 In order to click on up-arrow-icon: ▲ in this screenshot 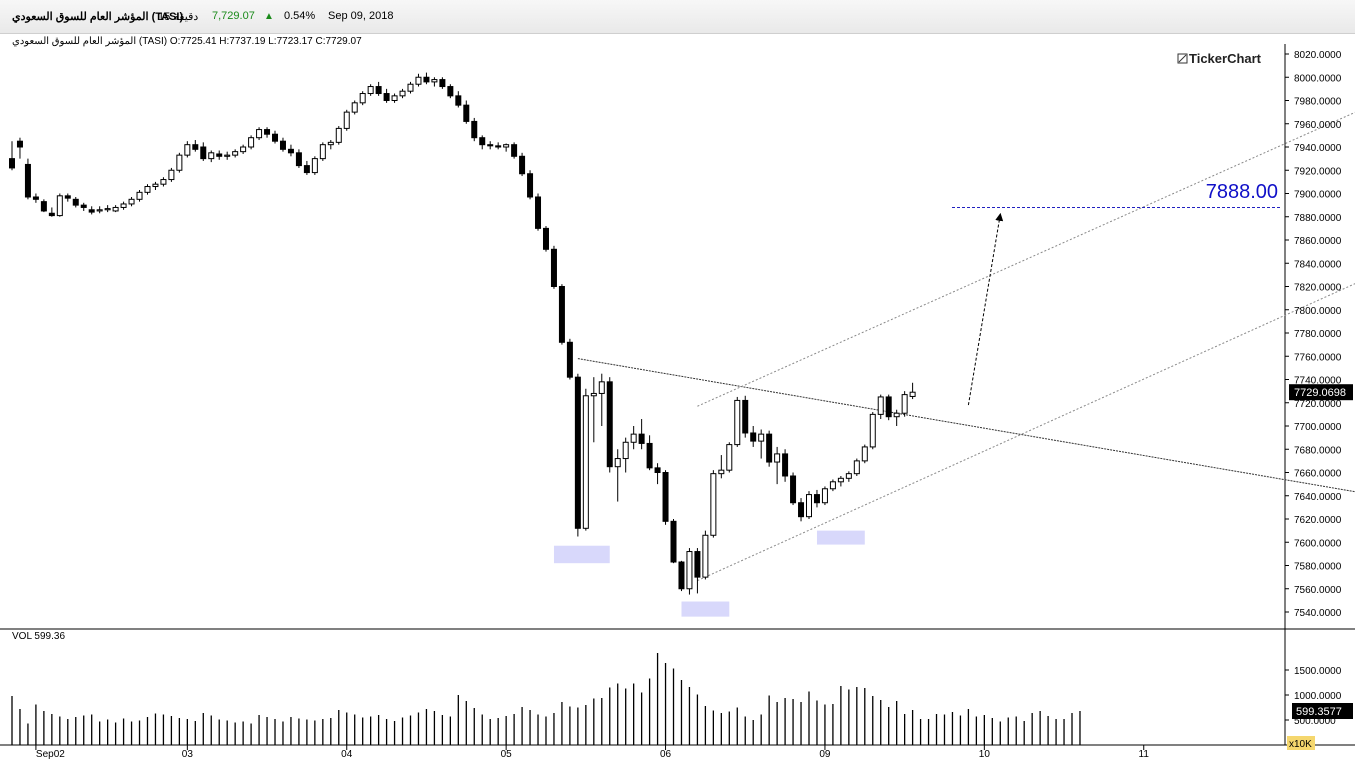, I will do `click(269, 16)`.